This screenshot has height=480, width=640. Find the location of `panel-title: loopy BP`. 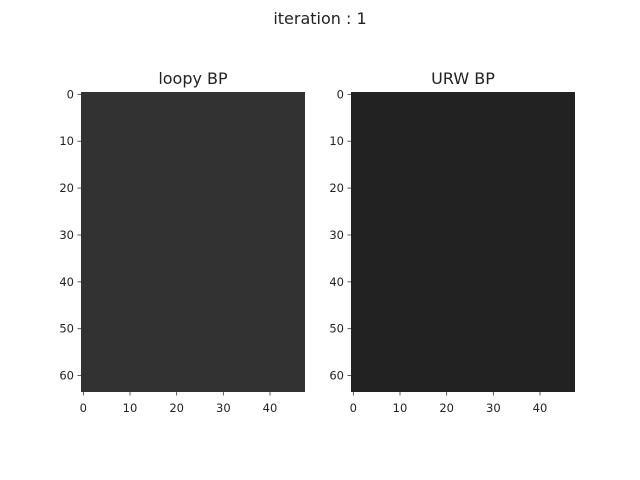

panel-title: loopy BP is located at coordinates (193, 78).